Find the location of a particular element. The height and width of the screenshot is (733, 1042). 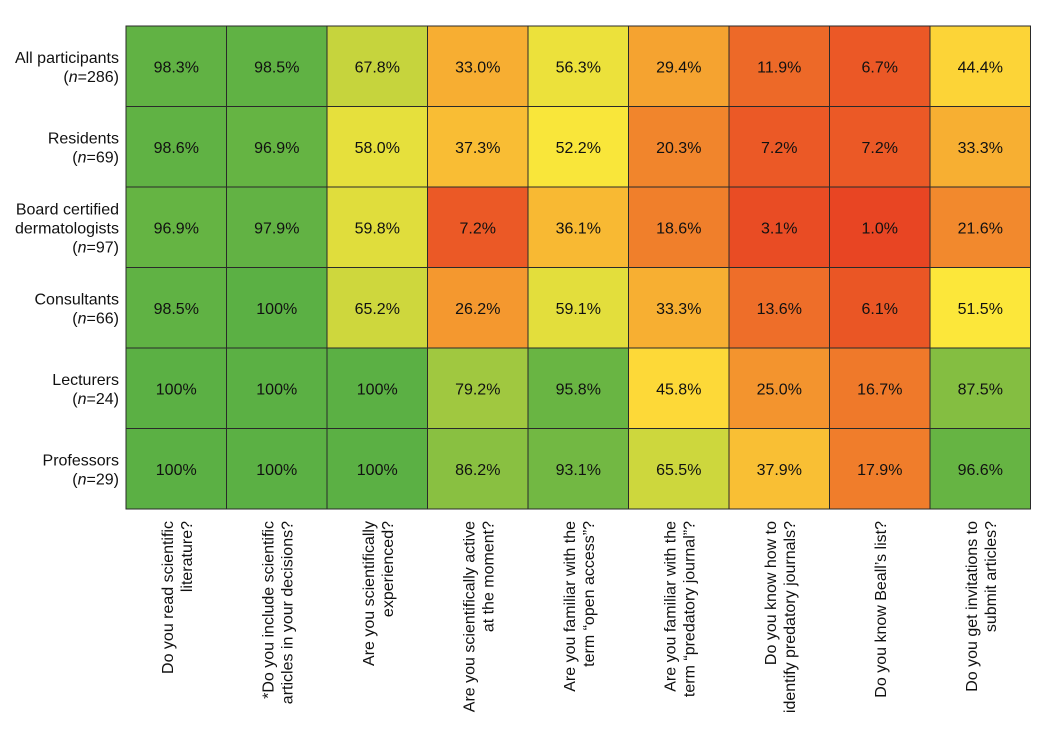

cell-value-label: 96.6% is located at coordinates (980, 470).